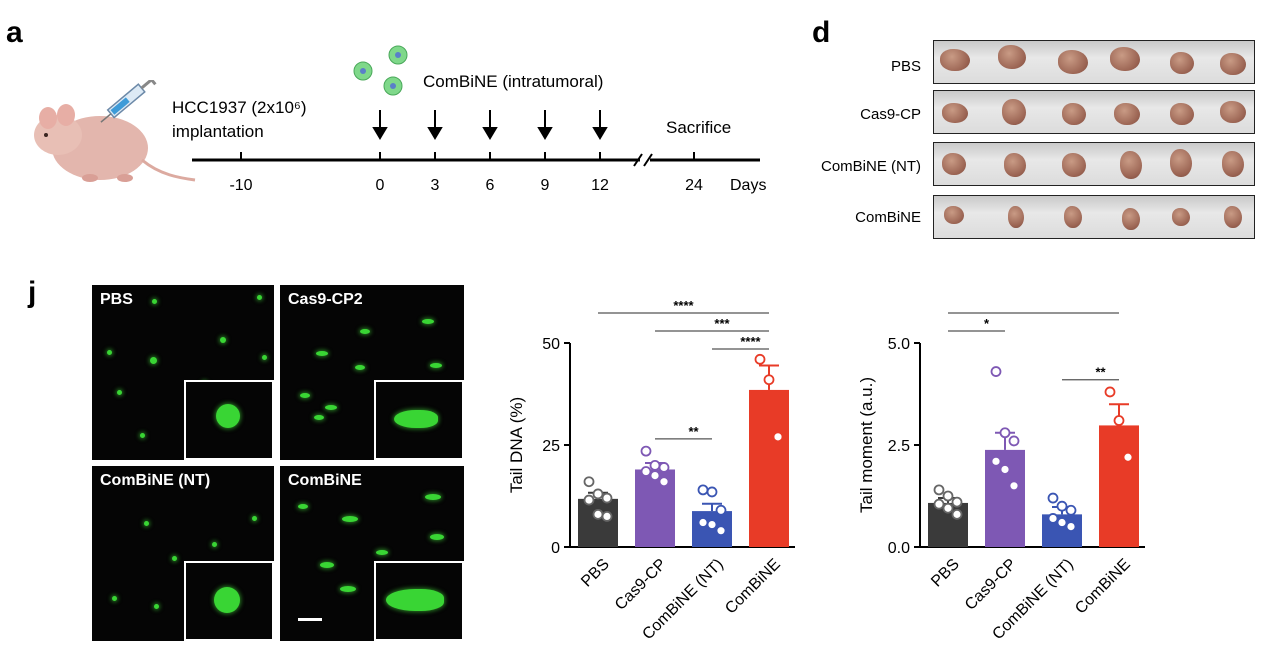  Describe the element at coordinates (116, 299) in the screenshot. I see `comet-image-label: PBS` at that location.